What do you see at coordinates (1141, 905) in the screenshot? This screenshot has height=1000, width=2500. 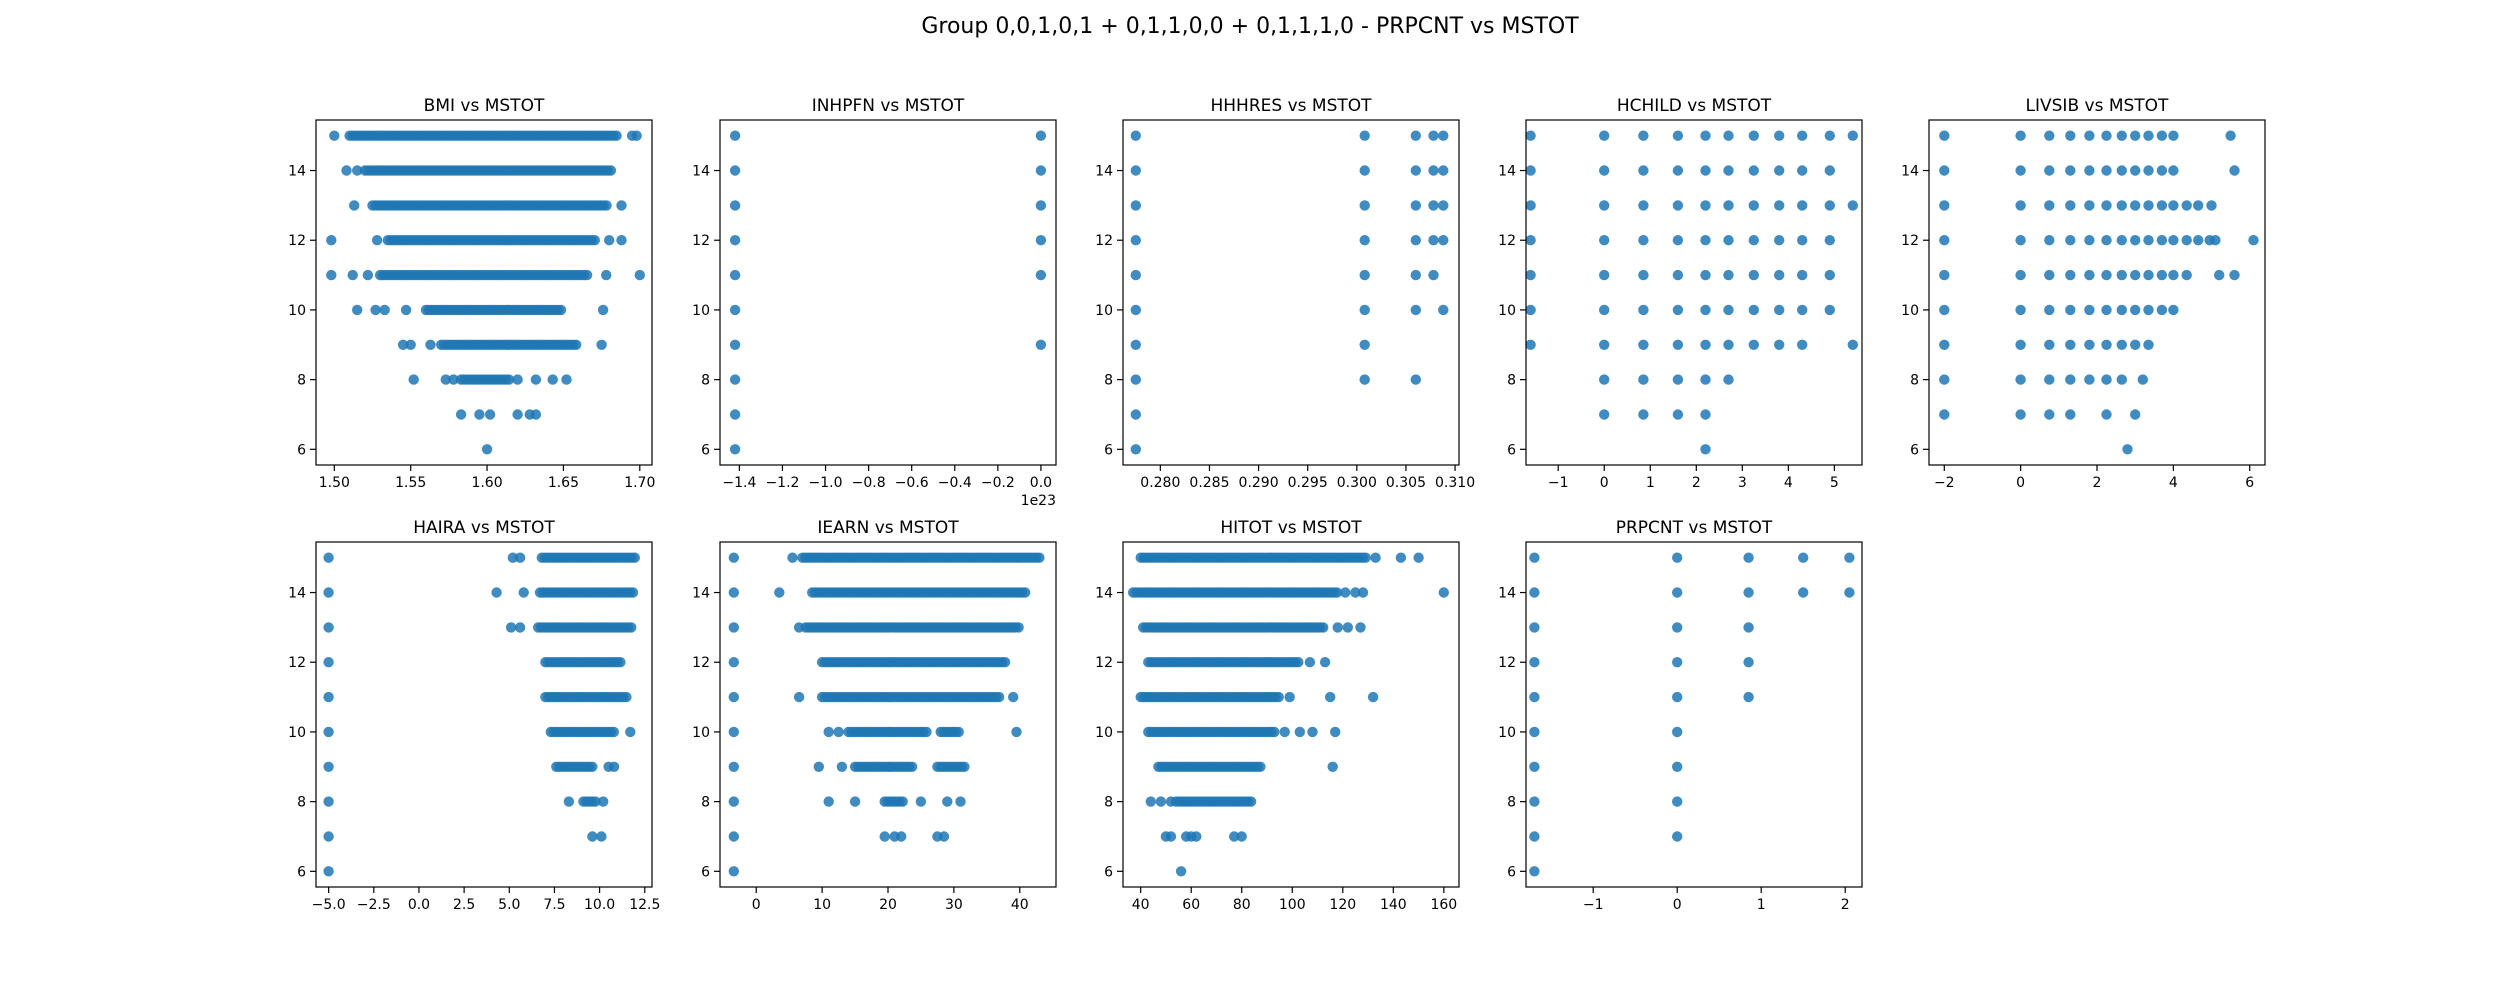 I see `x-tick-label: 40` at bounding box center [1141, 905].